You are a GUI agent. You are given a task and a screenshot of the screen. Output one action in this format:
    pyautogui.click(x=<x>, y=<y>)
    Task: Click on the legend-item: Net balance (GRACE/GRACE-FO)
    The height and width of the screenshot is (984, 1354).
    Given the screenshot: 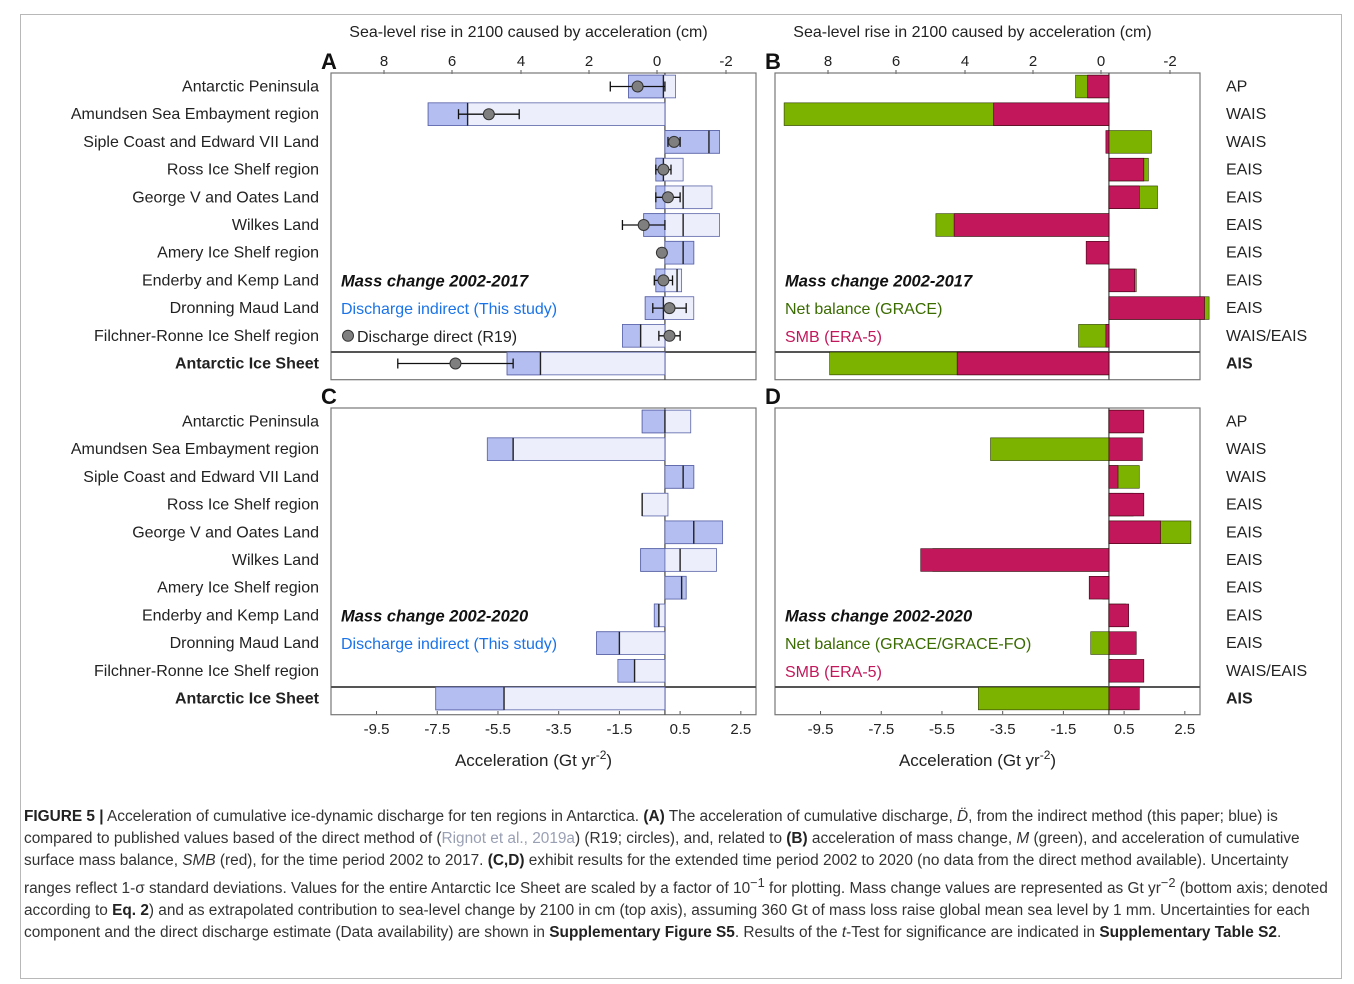 What is the action you would take?
    pyautogui.click(x=908, y=644)
    